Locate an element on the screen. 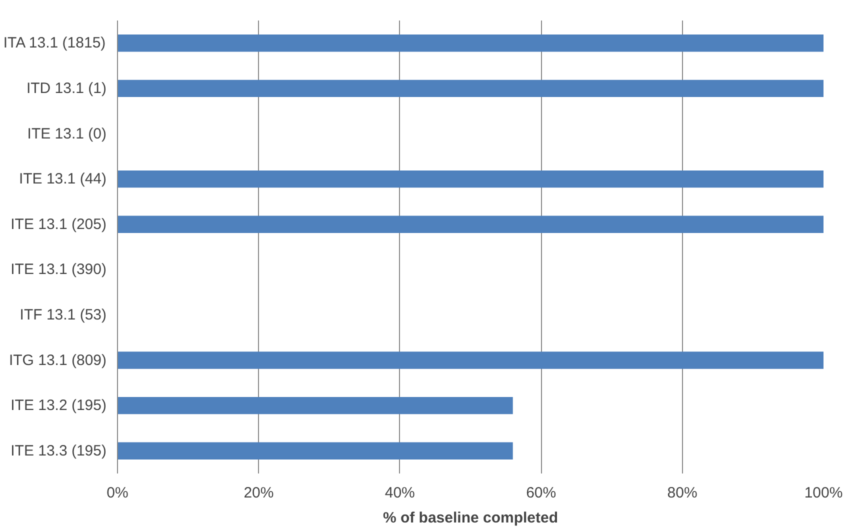 Image resolution: width=865 pixels, height=531 pixels. y-tick-label: ITE 13.1 (205) is located at coordinates (58, 224).